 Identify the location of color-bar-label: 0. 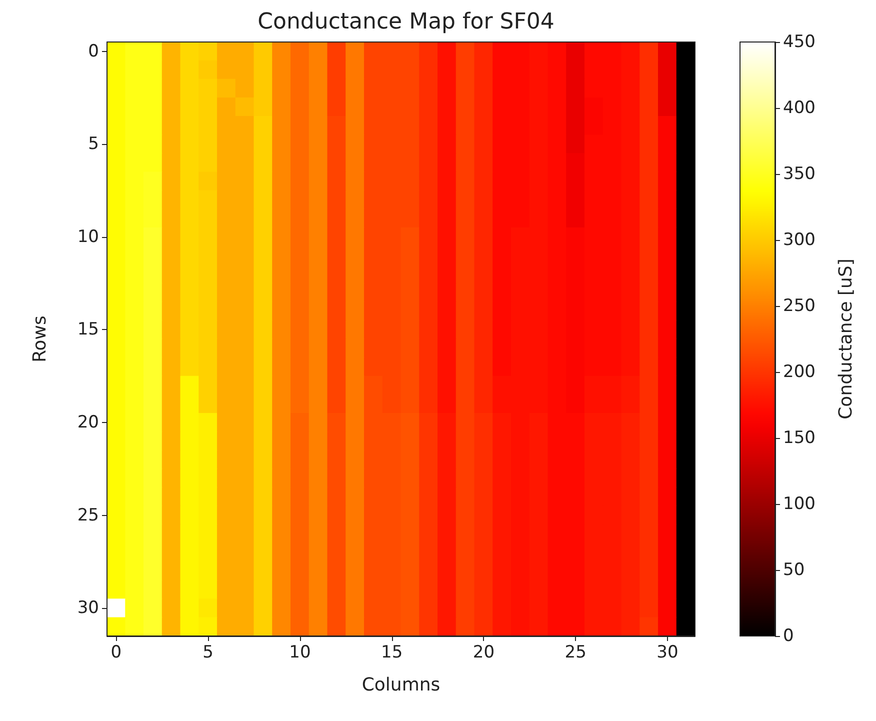
(788, 636).